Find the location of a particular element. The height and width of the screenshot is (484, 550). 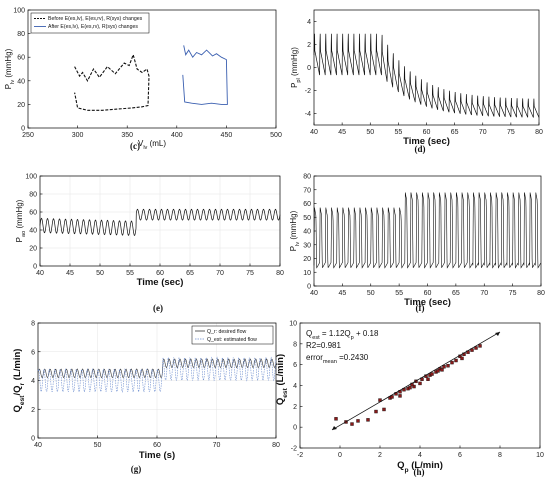

series-before-loop is located at coordinates (112, 82).